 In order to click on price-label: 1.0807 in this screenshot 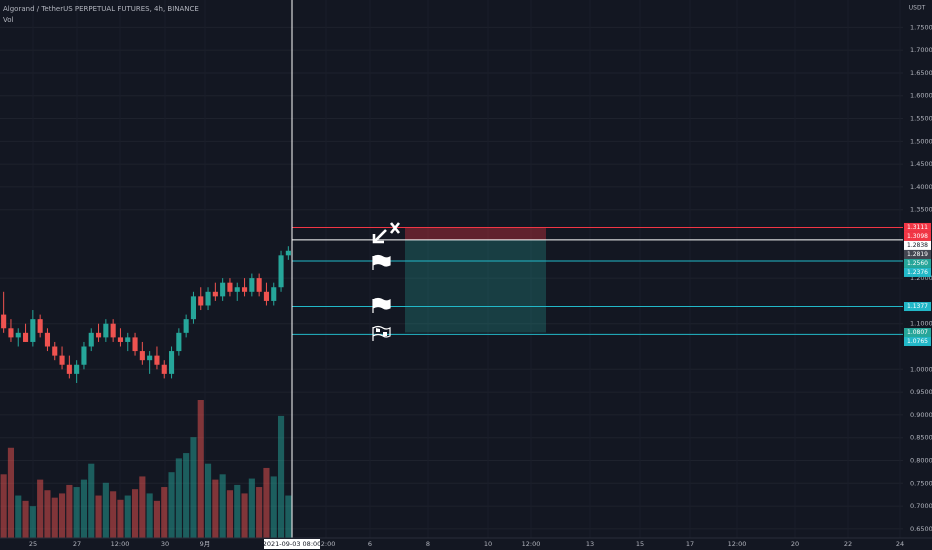, I will do `click(917, 332)`.